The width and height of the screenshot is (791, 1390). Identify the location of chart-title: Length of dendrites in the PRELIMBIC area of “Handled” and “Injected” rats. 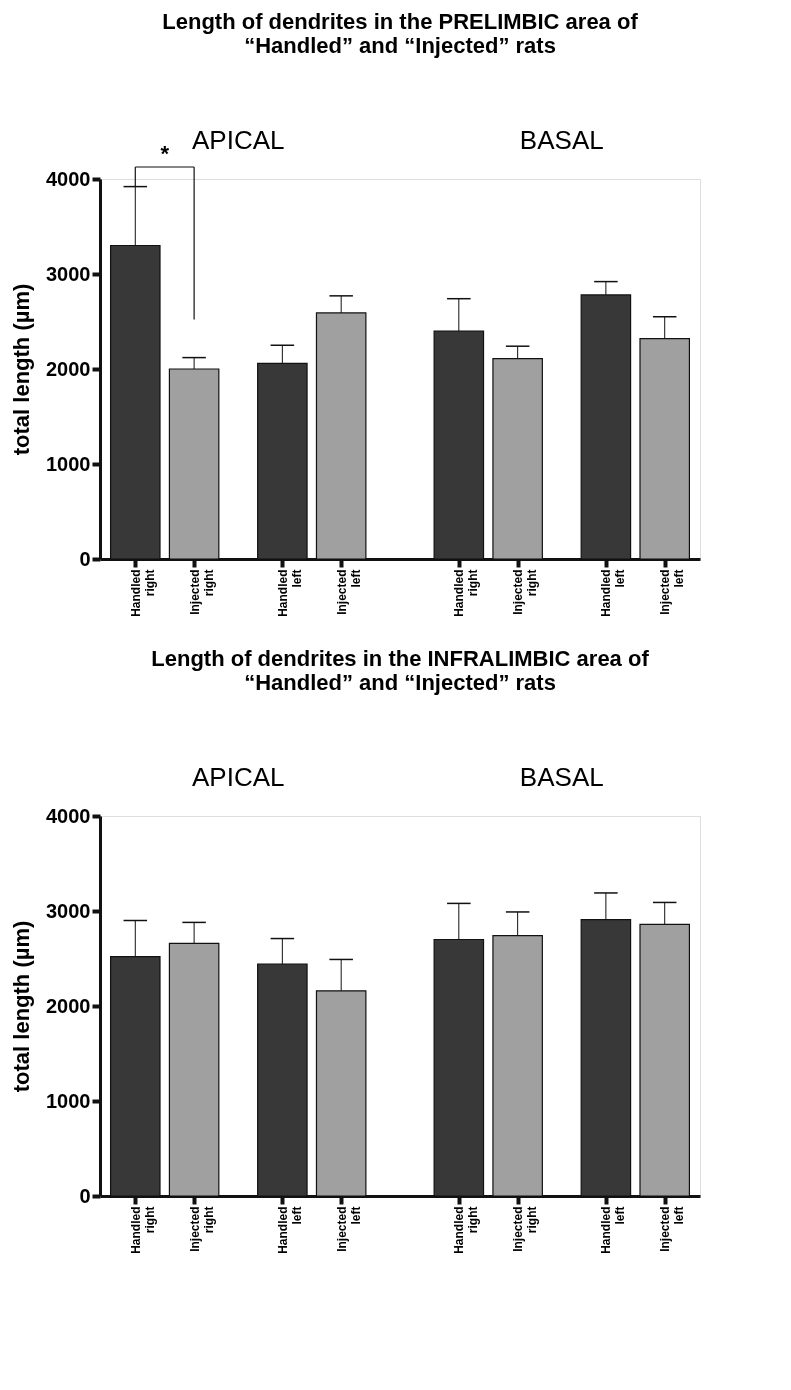
(400, 33).